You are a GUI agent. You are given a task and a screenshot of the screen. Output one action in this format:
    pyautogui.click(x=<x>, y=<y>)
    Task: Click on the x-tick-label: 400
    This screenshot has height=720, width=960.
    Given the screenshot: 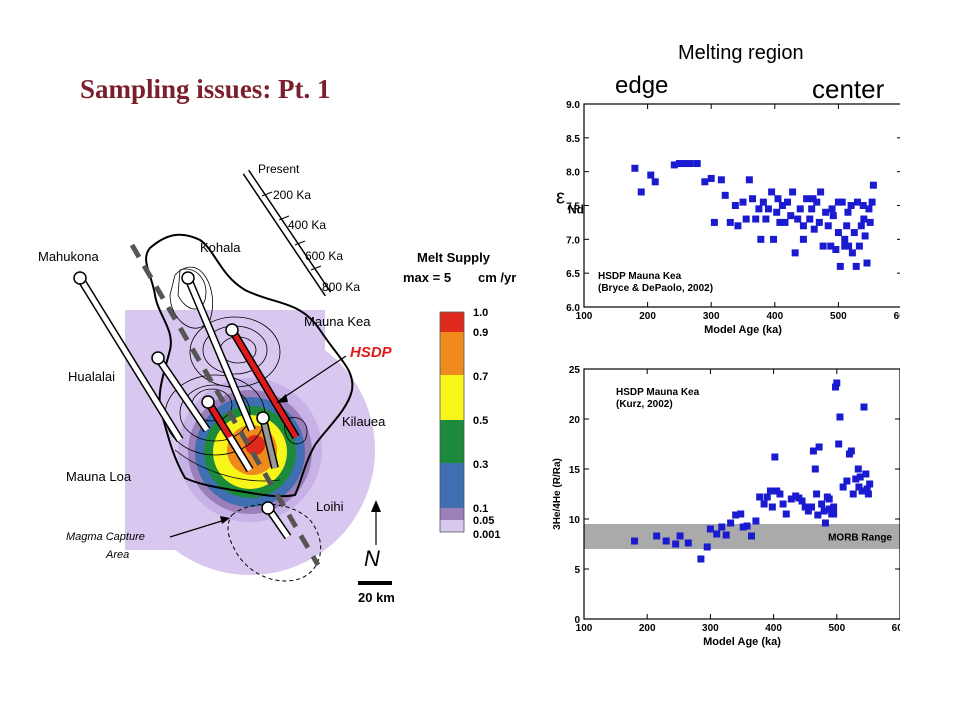 What is the action you would take?
    pyautogui.click(x=774, y=316)
    